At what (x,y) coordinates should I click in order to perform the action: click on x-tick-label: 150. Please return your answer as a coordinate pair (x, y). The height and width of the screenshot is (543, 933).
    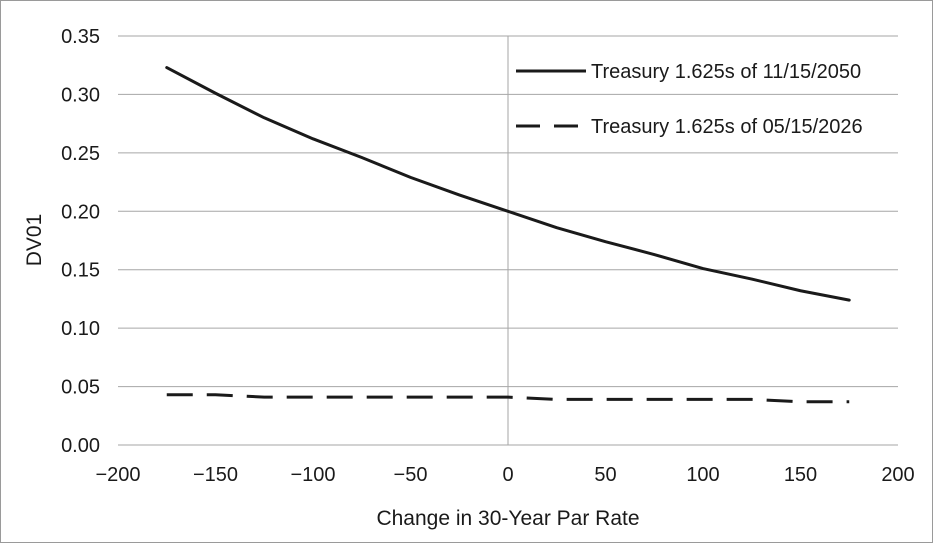
    Looking at the image, I should click on (800, 475).